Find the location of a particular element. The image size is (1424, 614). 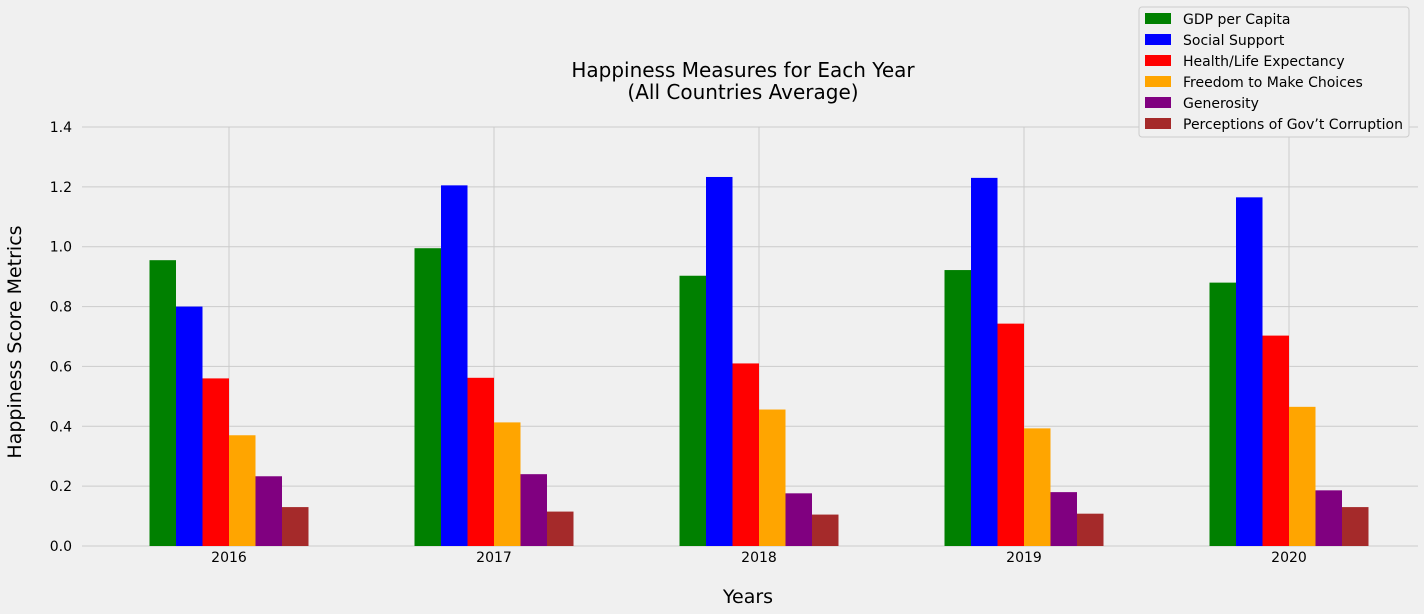

y-tick-label: 0.4 is located at coordinates (61, 427).